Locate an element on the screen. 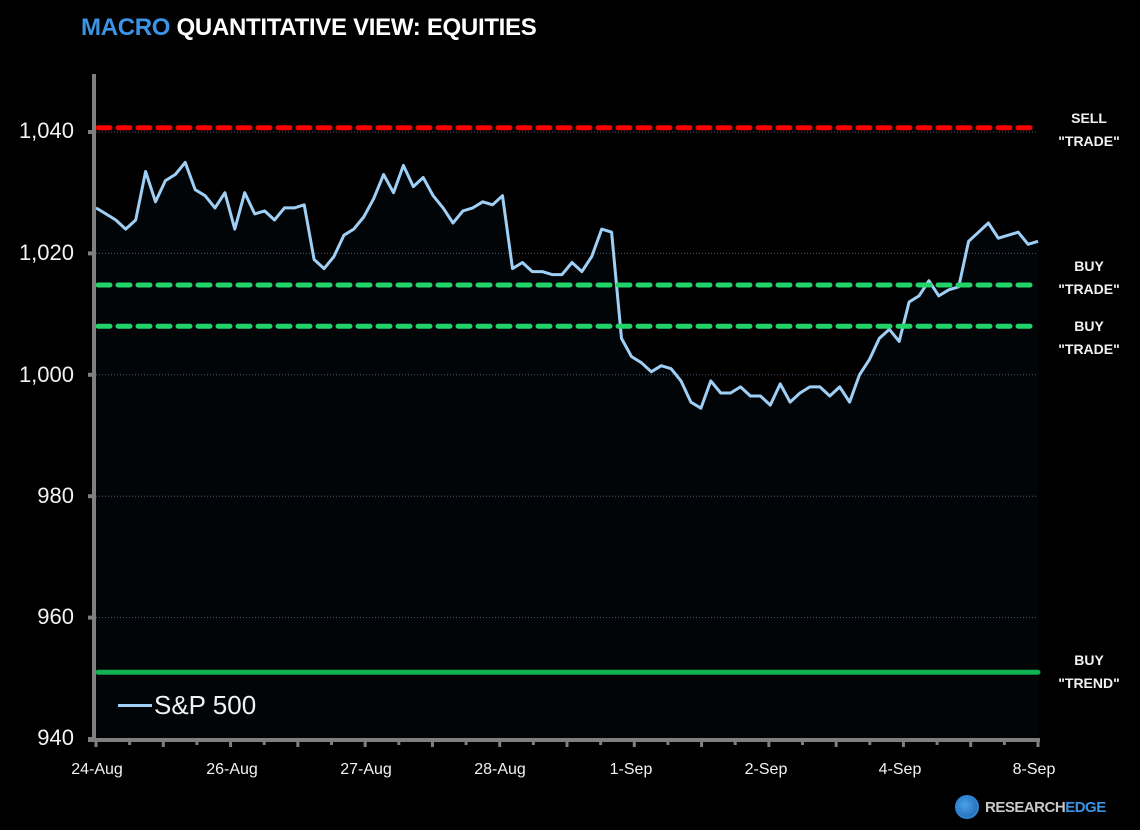 The image size is (1140, 830). label-line: SELL is located at coordinates (1089, 118).